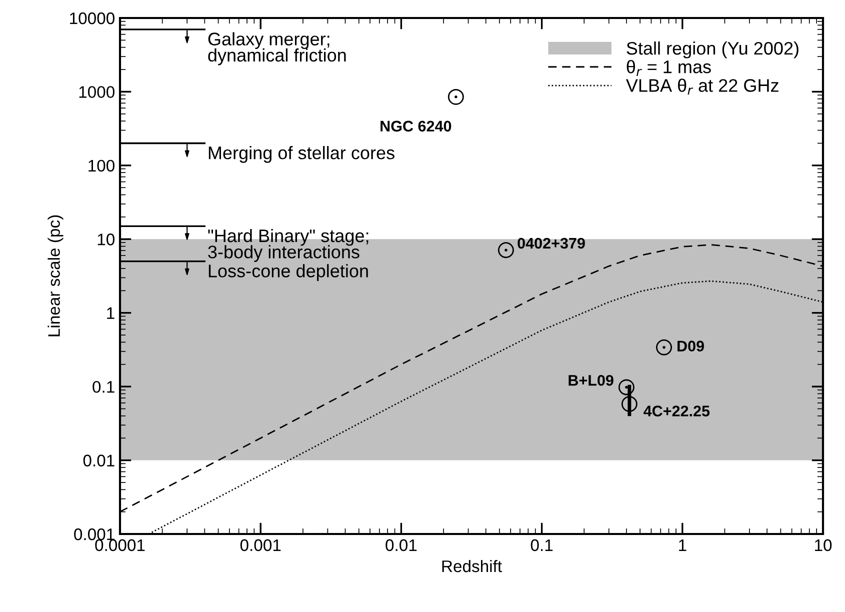 The height and width of the screenshot is (612, 845). Describe the element at coordinates (541, 545) in the screenshot. I see `x-tick-label: 0.1` at that location.